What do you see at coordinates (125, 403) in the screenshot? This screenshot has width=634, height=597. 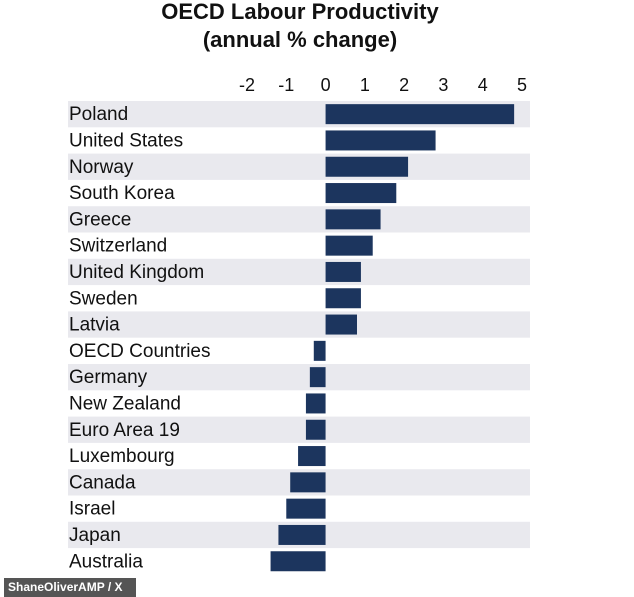 I see `y-tick-label: New Zealand` at bounding box center [125, 403].